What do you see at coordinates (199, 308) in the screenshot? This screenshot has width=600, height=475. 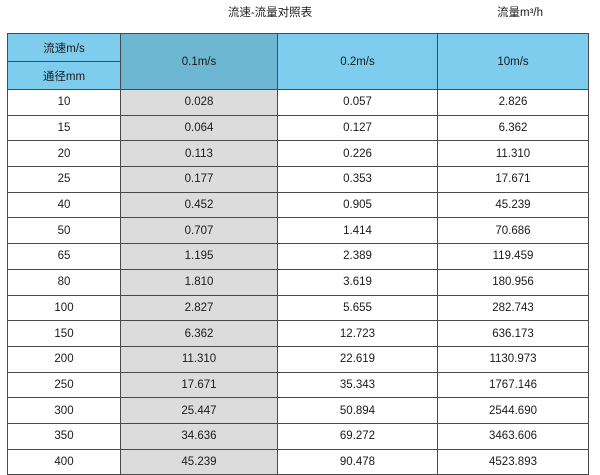 I see `cell-v01: 2.827` at bounding box center [199, 308].